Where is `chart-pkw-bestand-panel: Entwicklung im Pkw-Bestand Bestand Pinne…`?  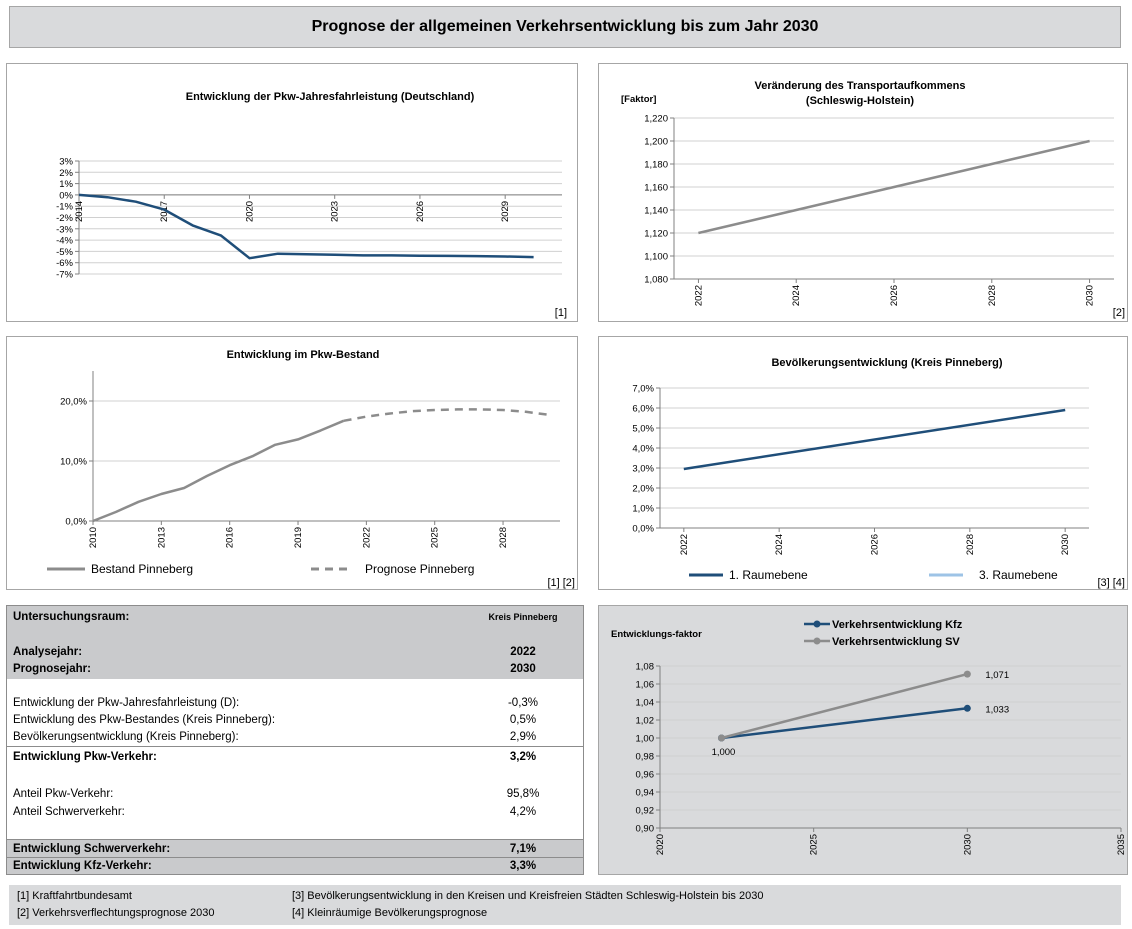 chart-pkw-bestand-panel: Entwicklung im Pkw-Bestand Bestand Pinne… is located at coordinates (292, 463).